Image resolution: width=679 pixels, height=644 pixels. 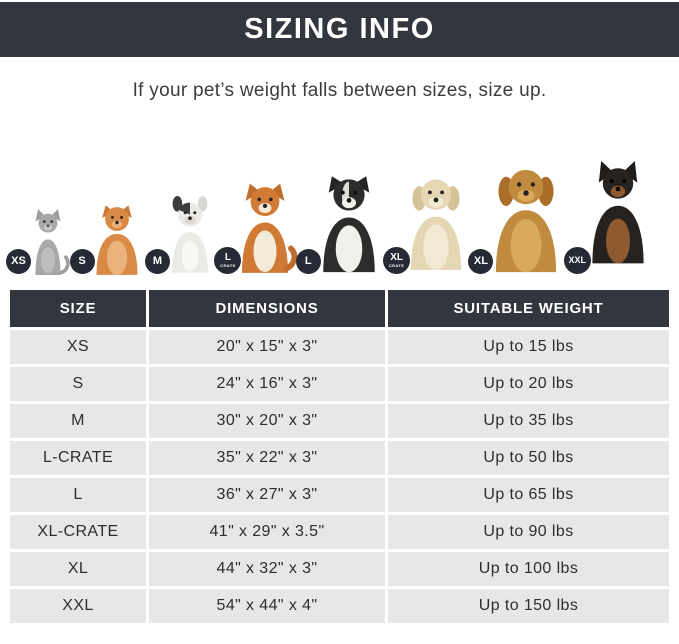 I want to click on table-cell-dimensions: 36" x 27" x 3", so click(x=267, y=495).